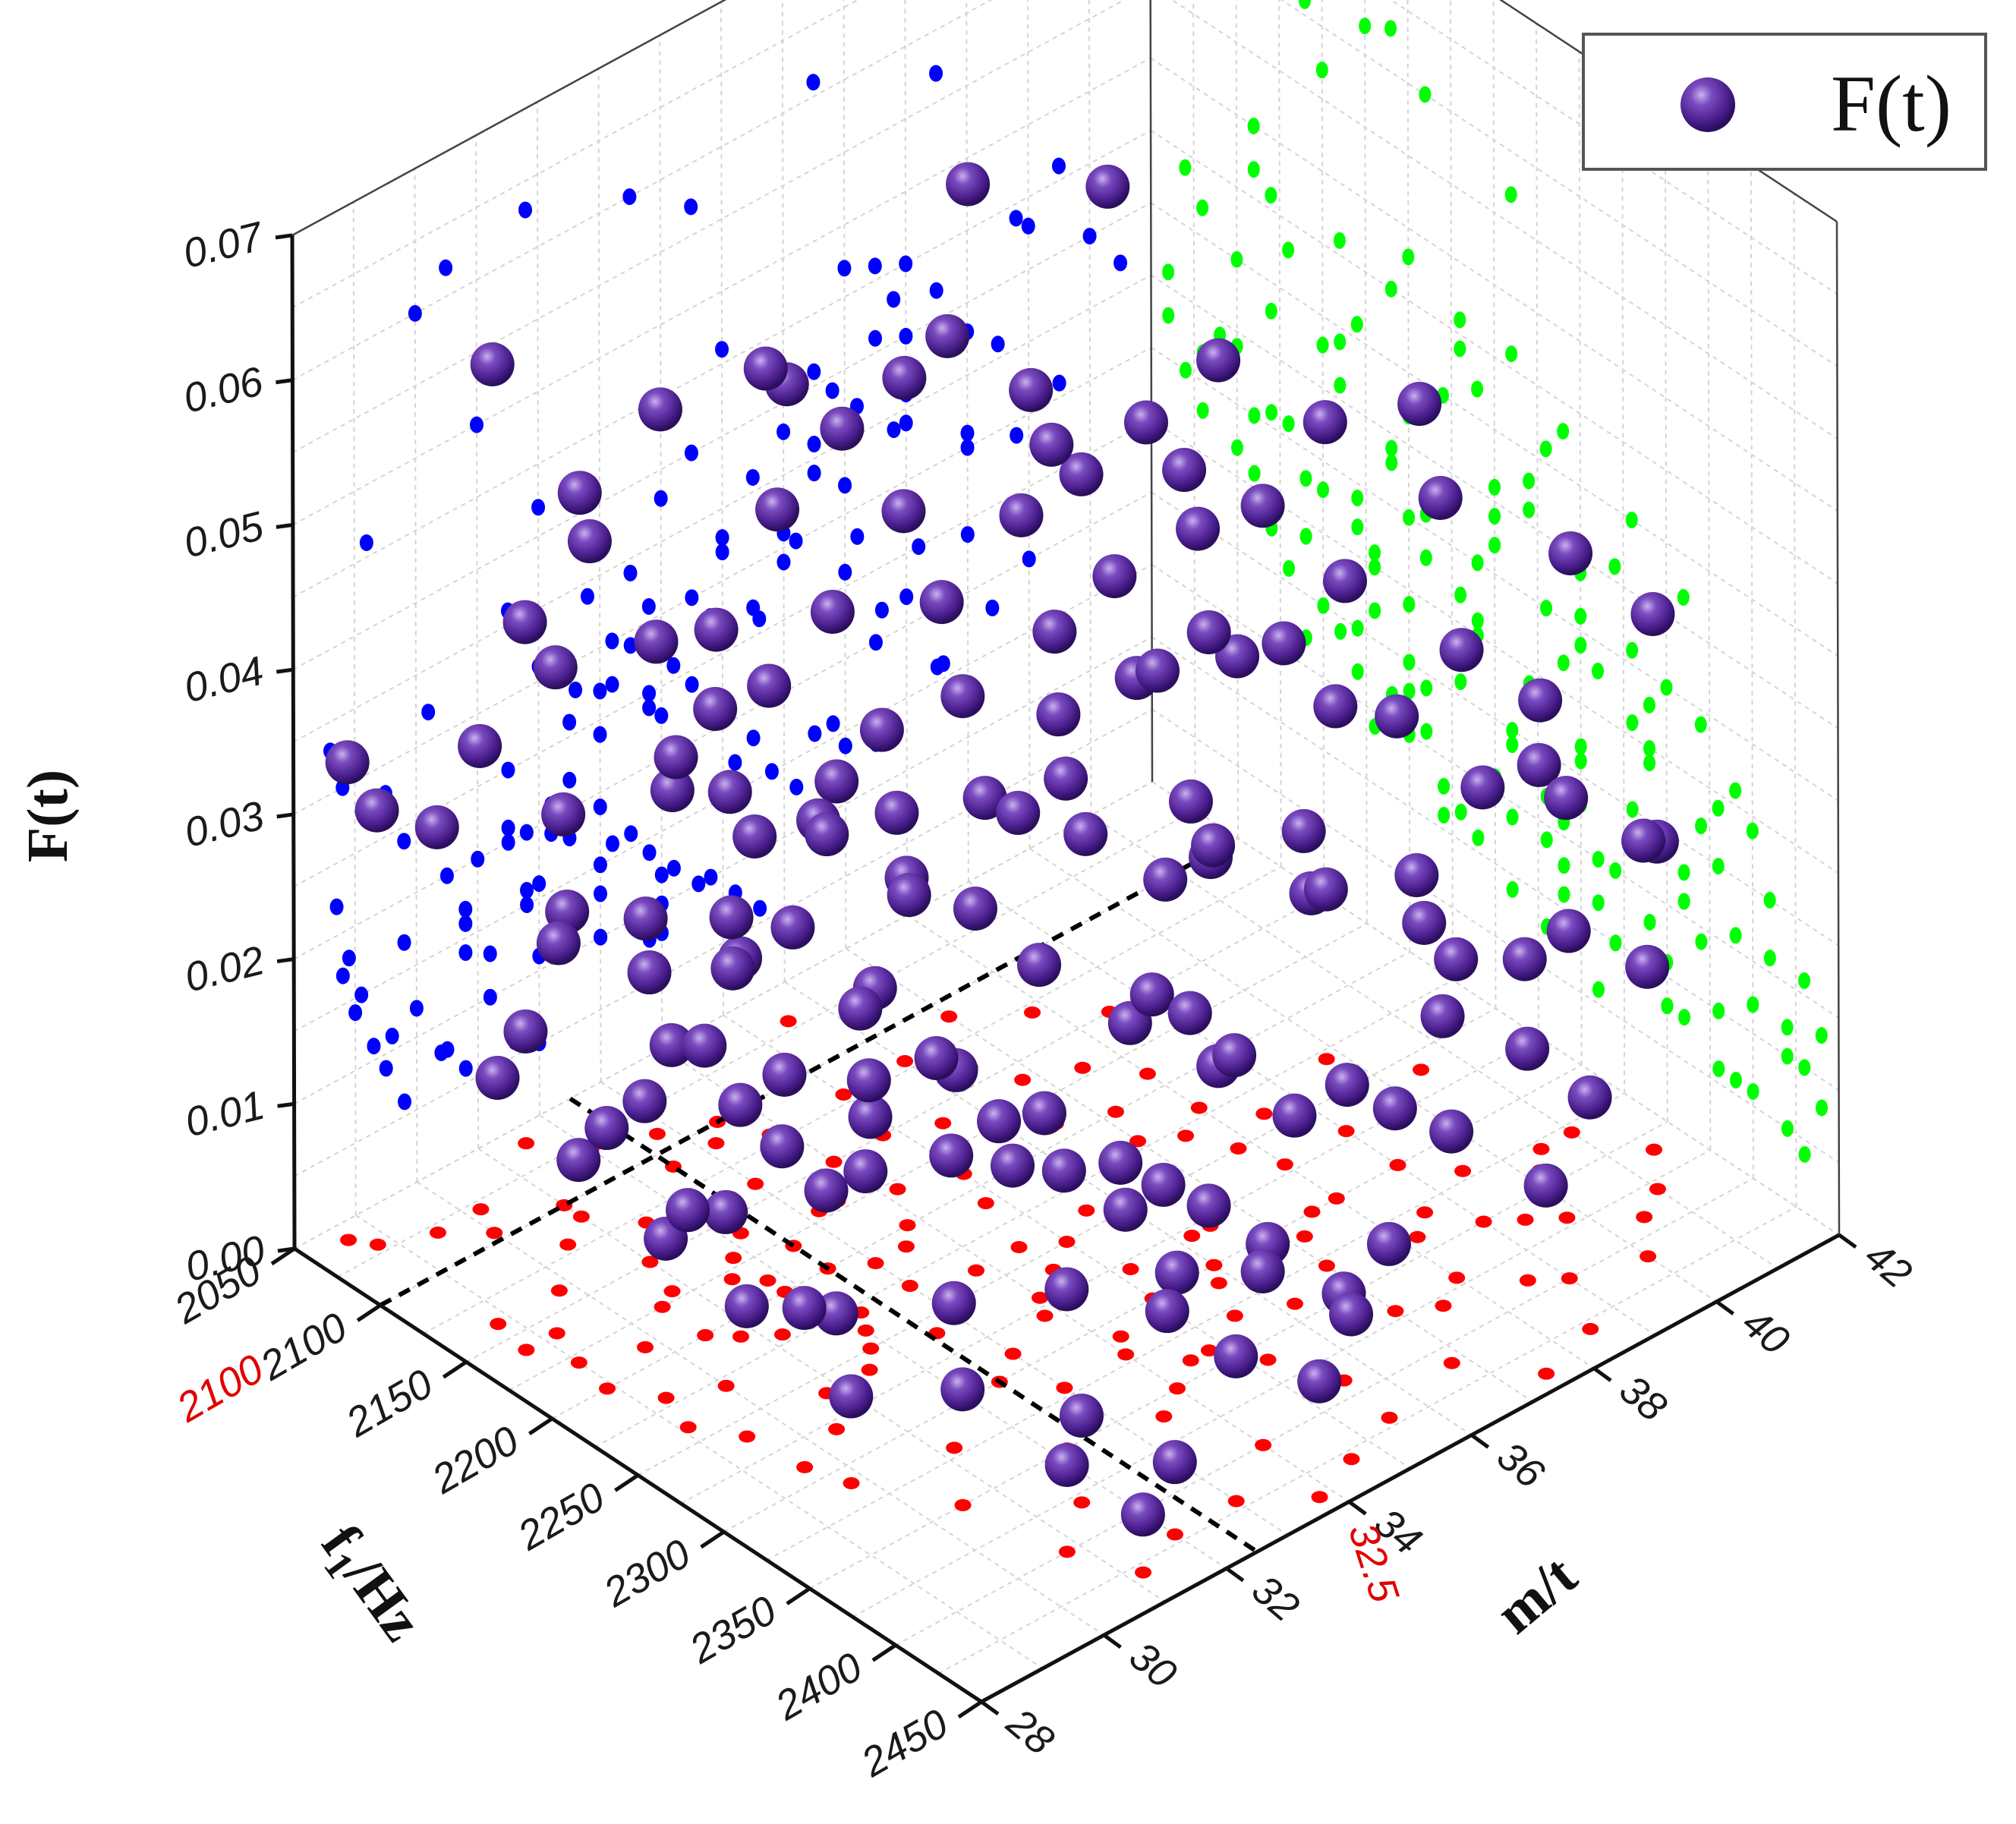  I want to click on y-tick-label: 32, so click(1275, 1599).